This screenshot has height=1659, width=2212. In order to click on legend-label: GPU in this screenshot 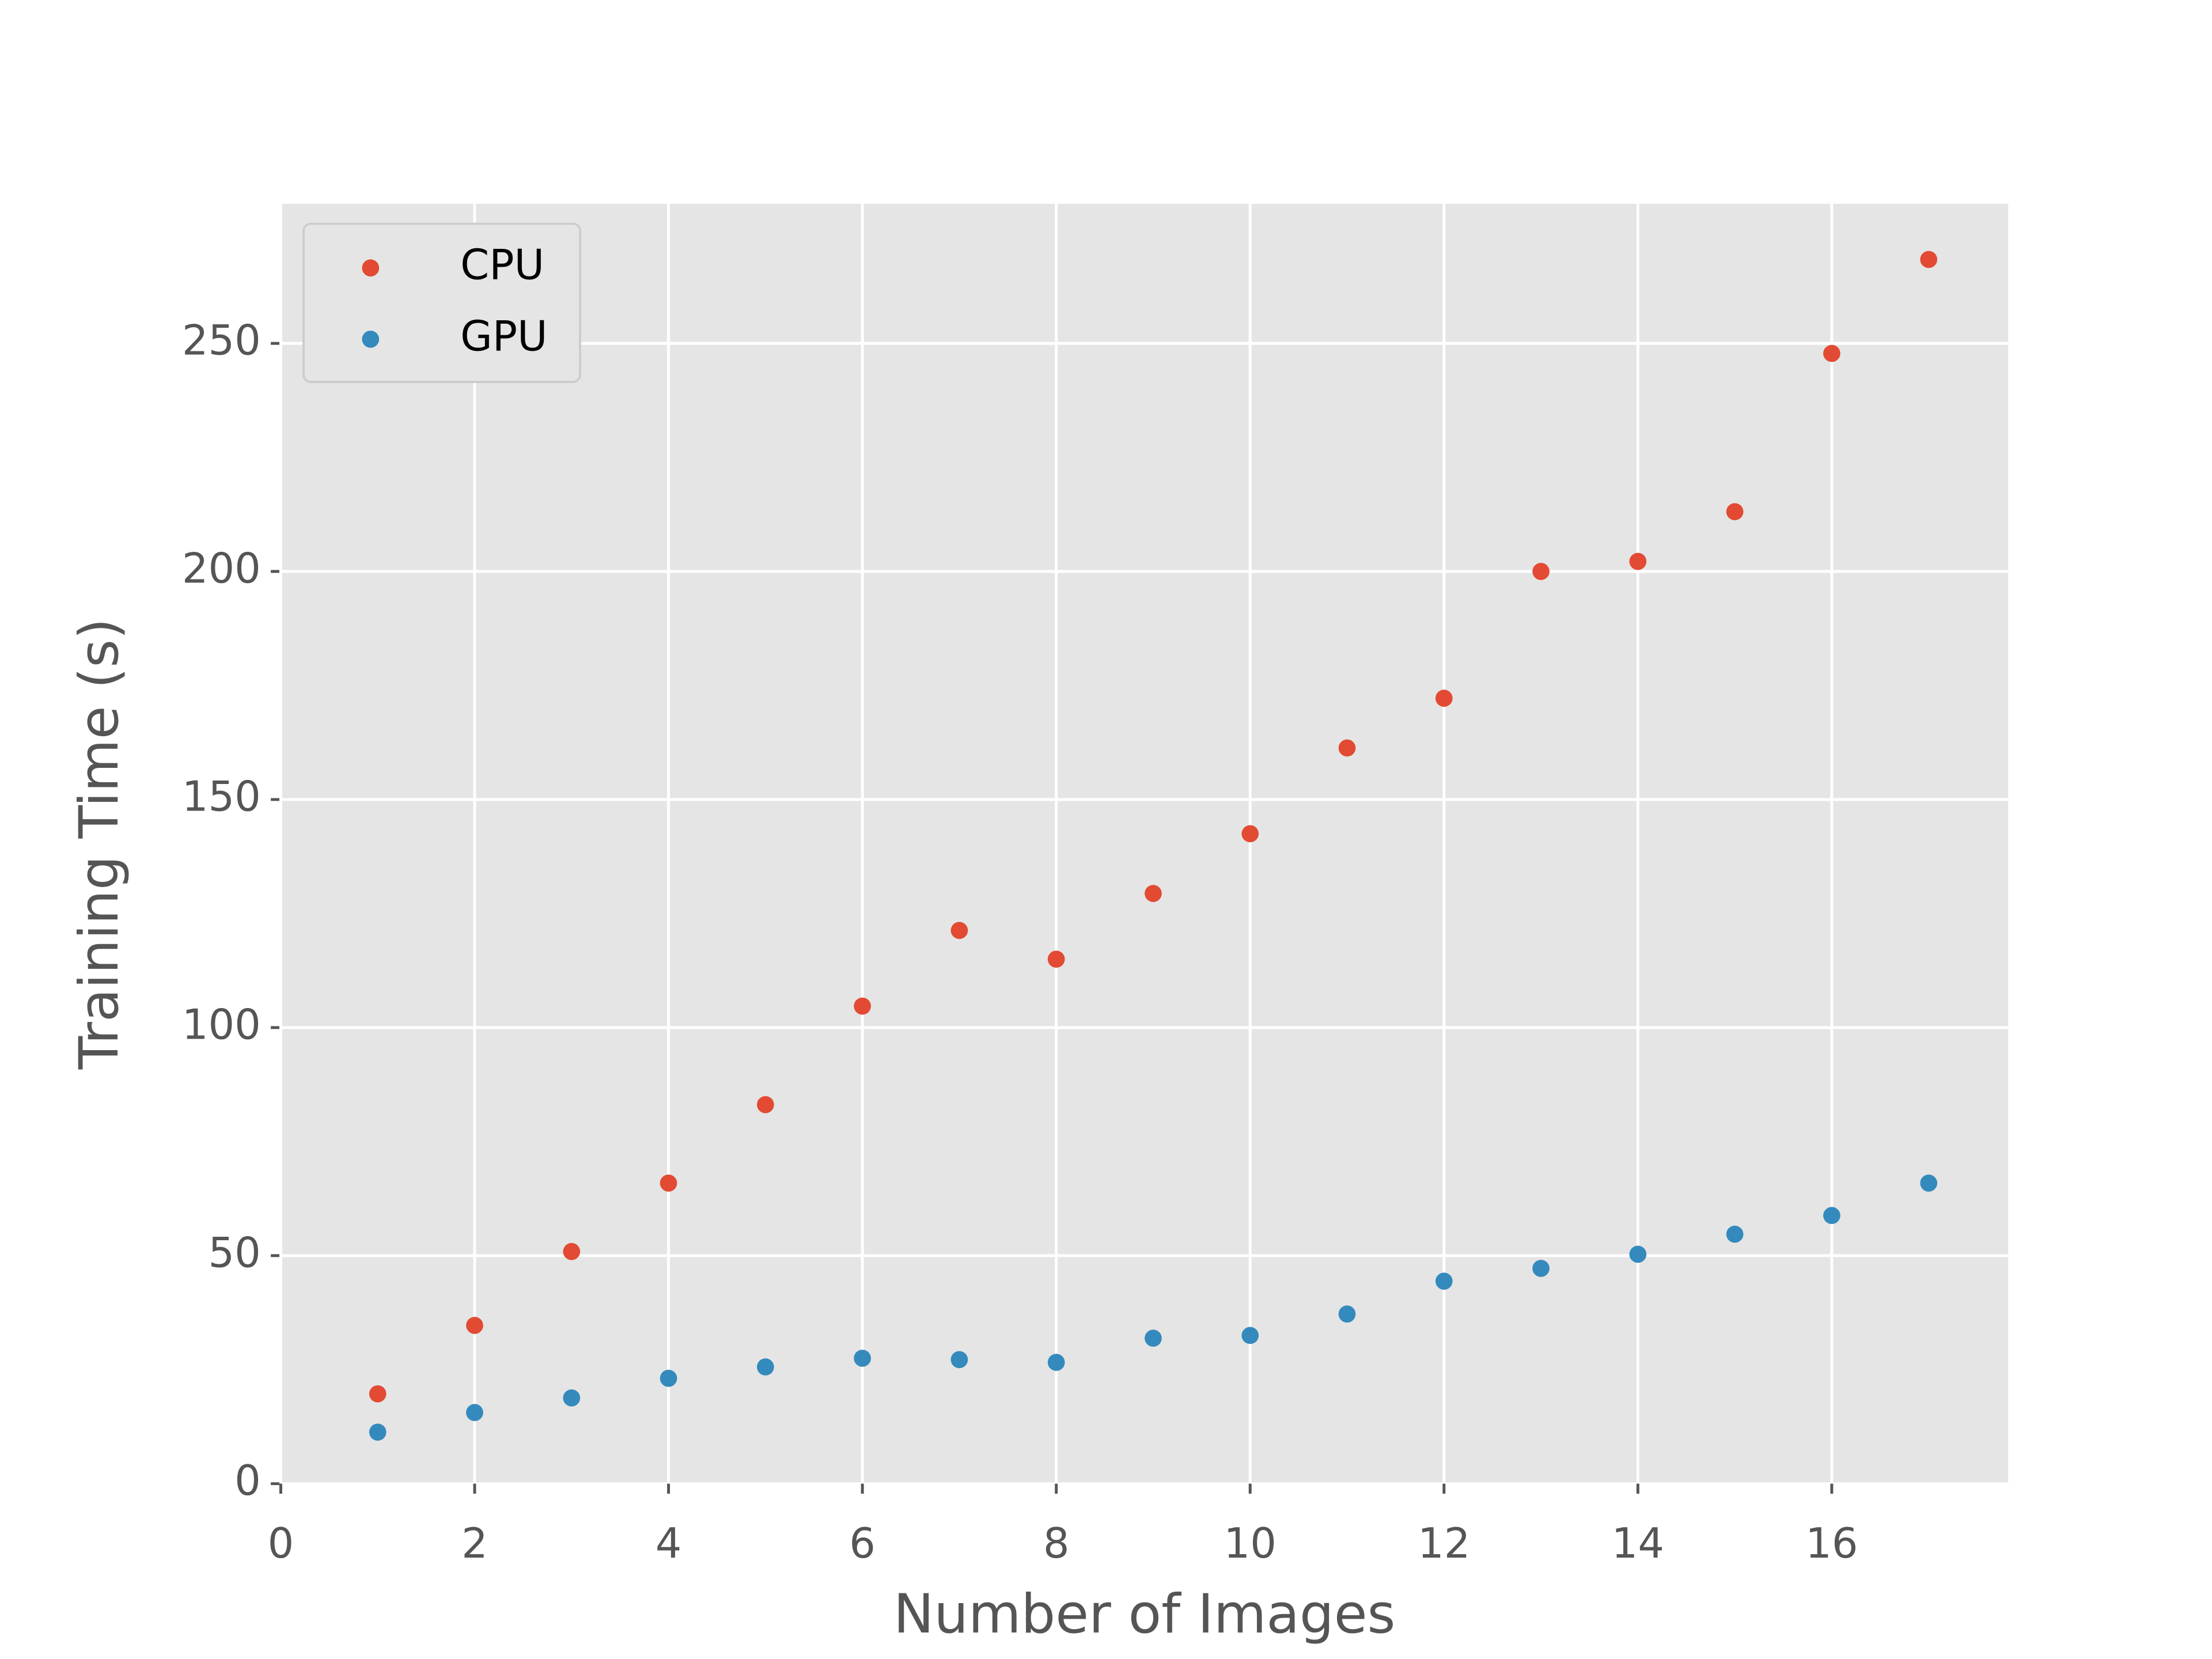, I will do `click(503, 336)`.